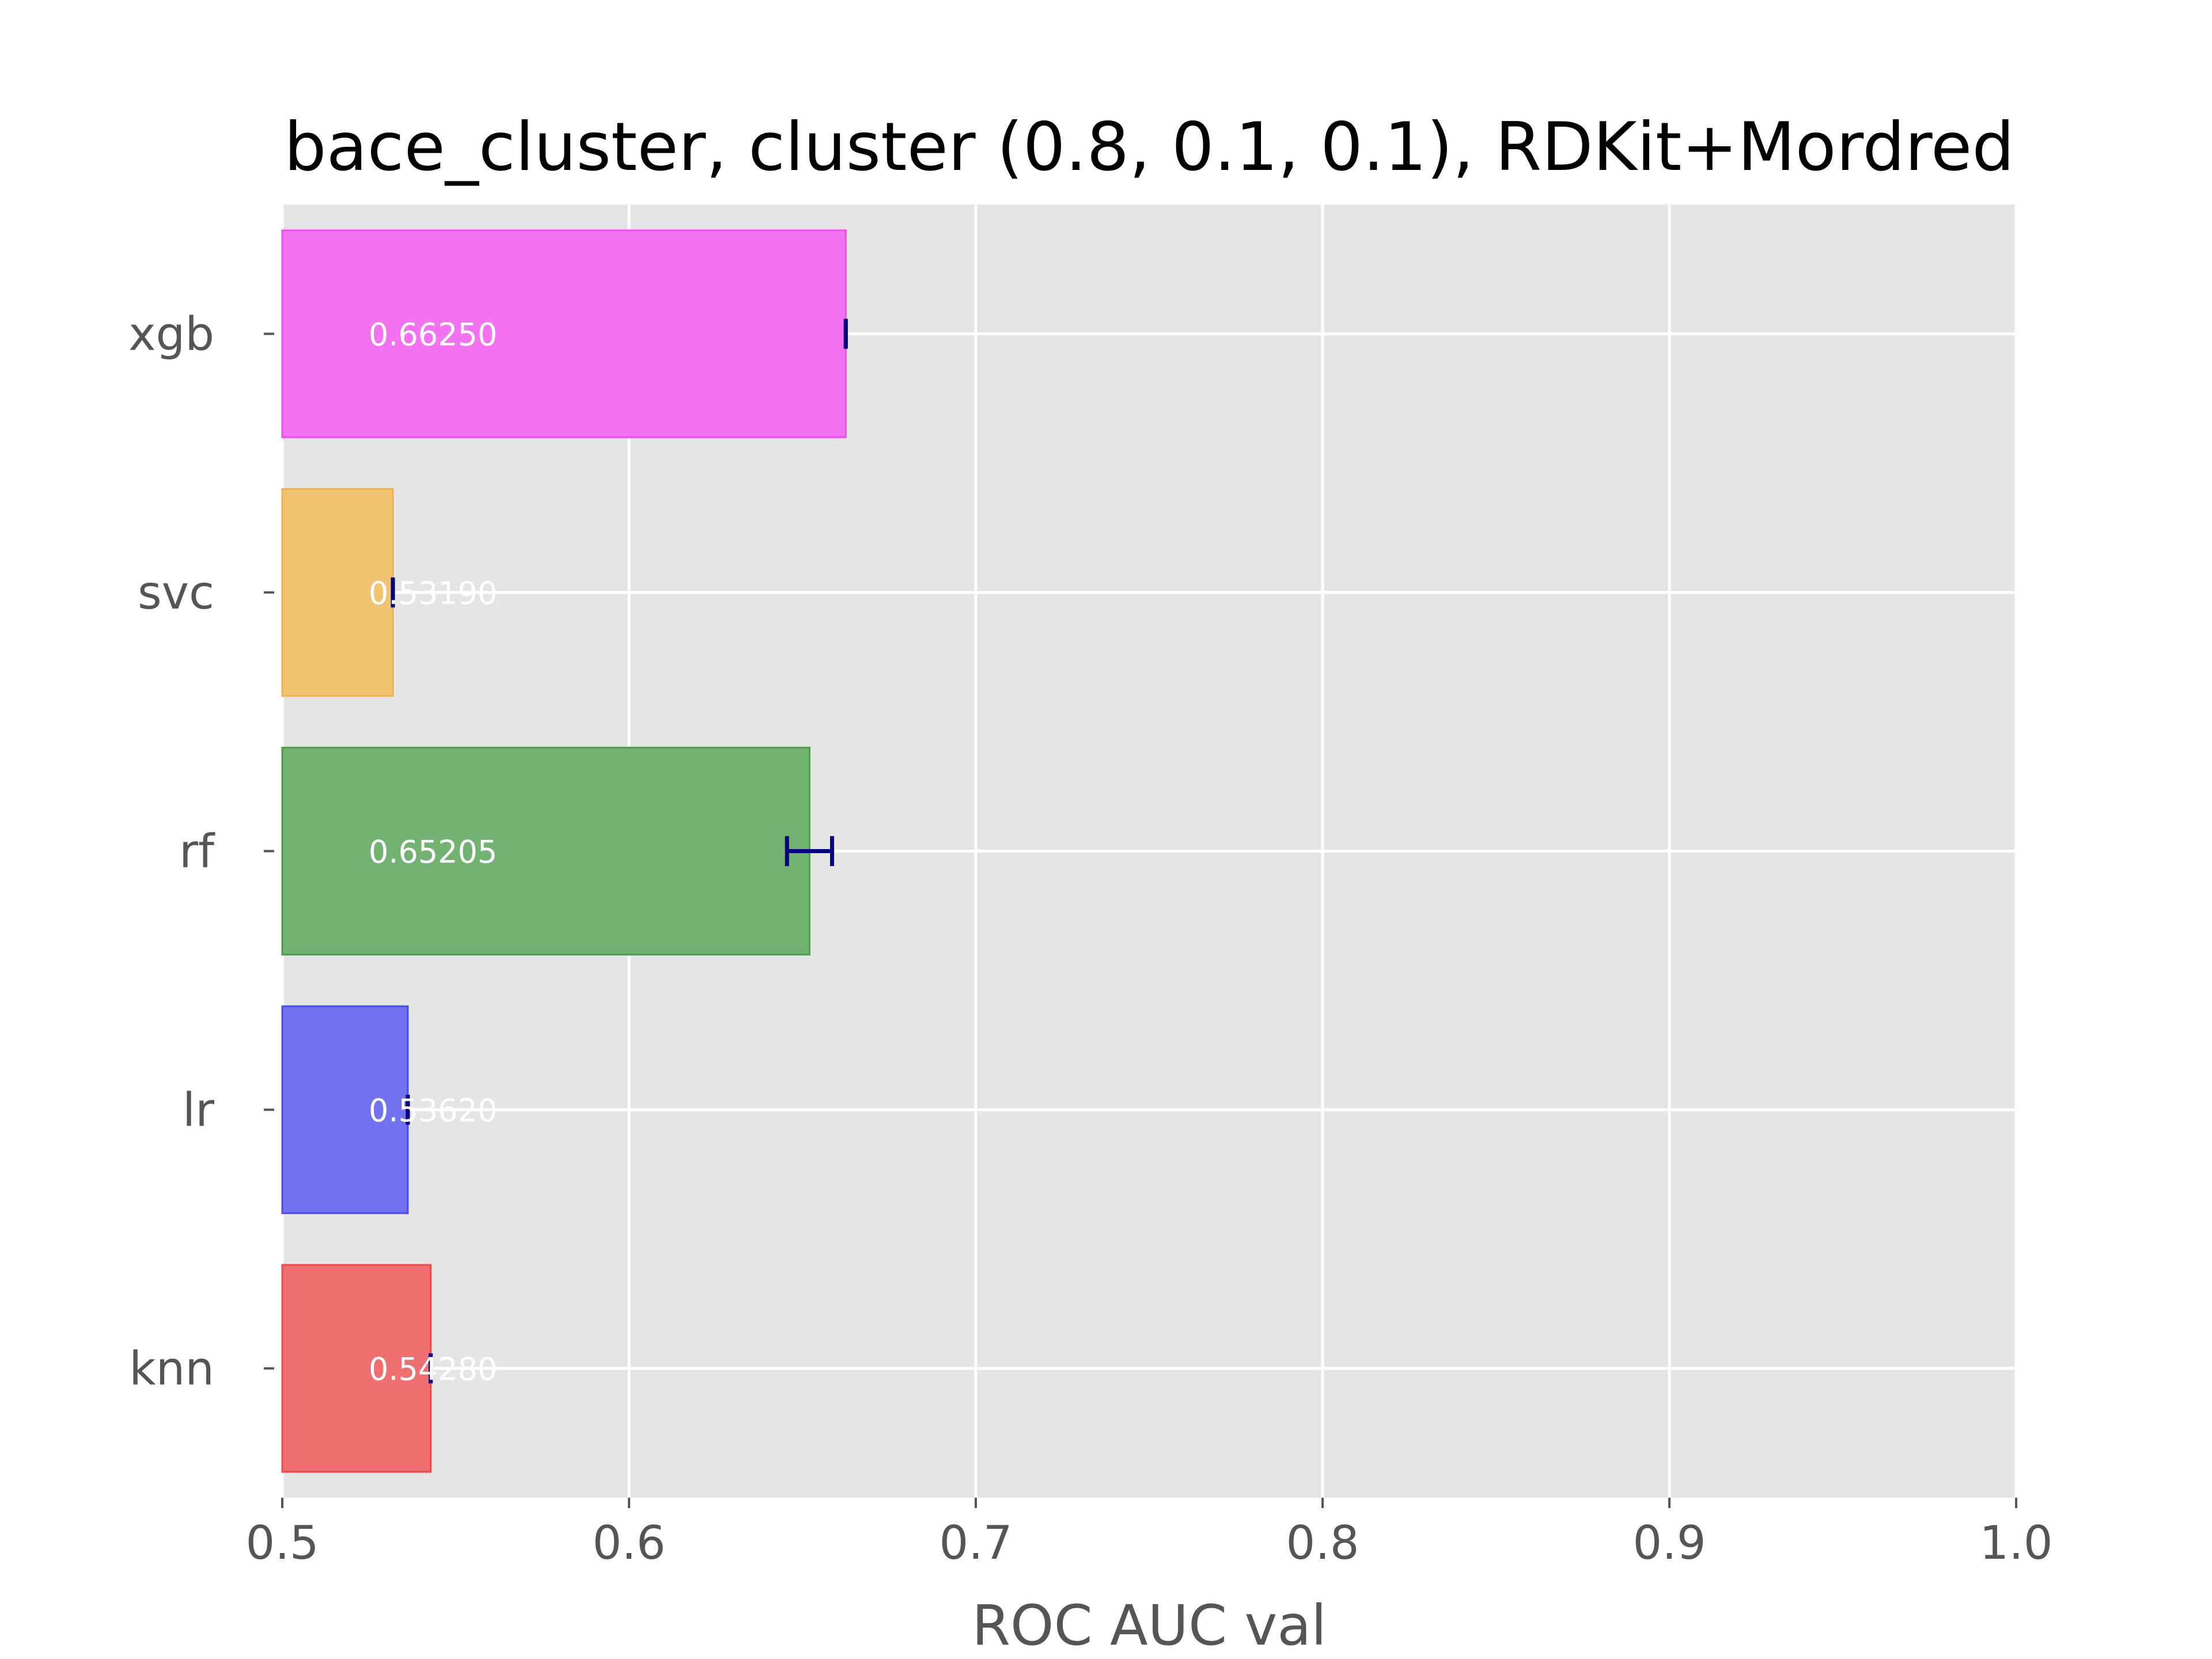 This screenshot has height=1659, width=2212. What do you see at coordinates (1669, 1543) in the screenshot?
I see `x-tick-label: 0.9` at bounding box center [1669, 1543].